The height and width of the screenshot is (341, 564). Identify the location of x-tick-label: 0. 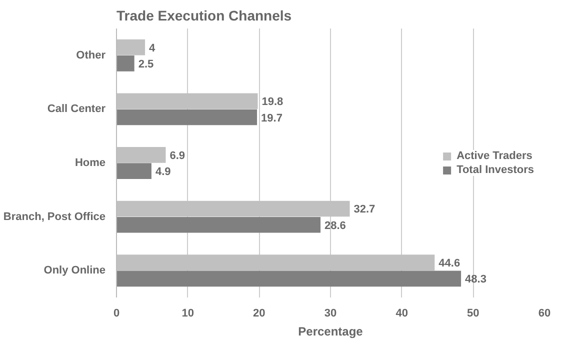
(116, 314).